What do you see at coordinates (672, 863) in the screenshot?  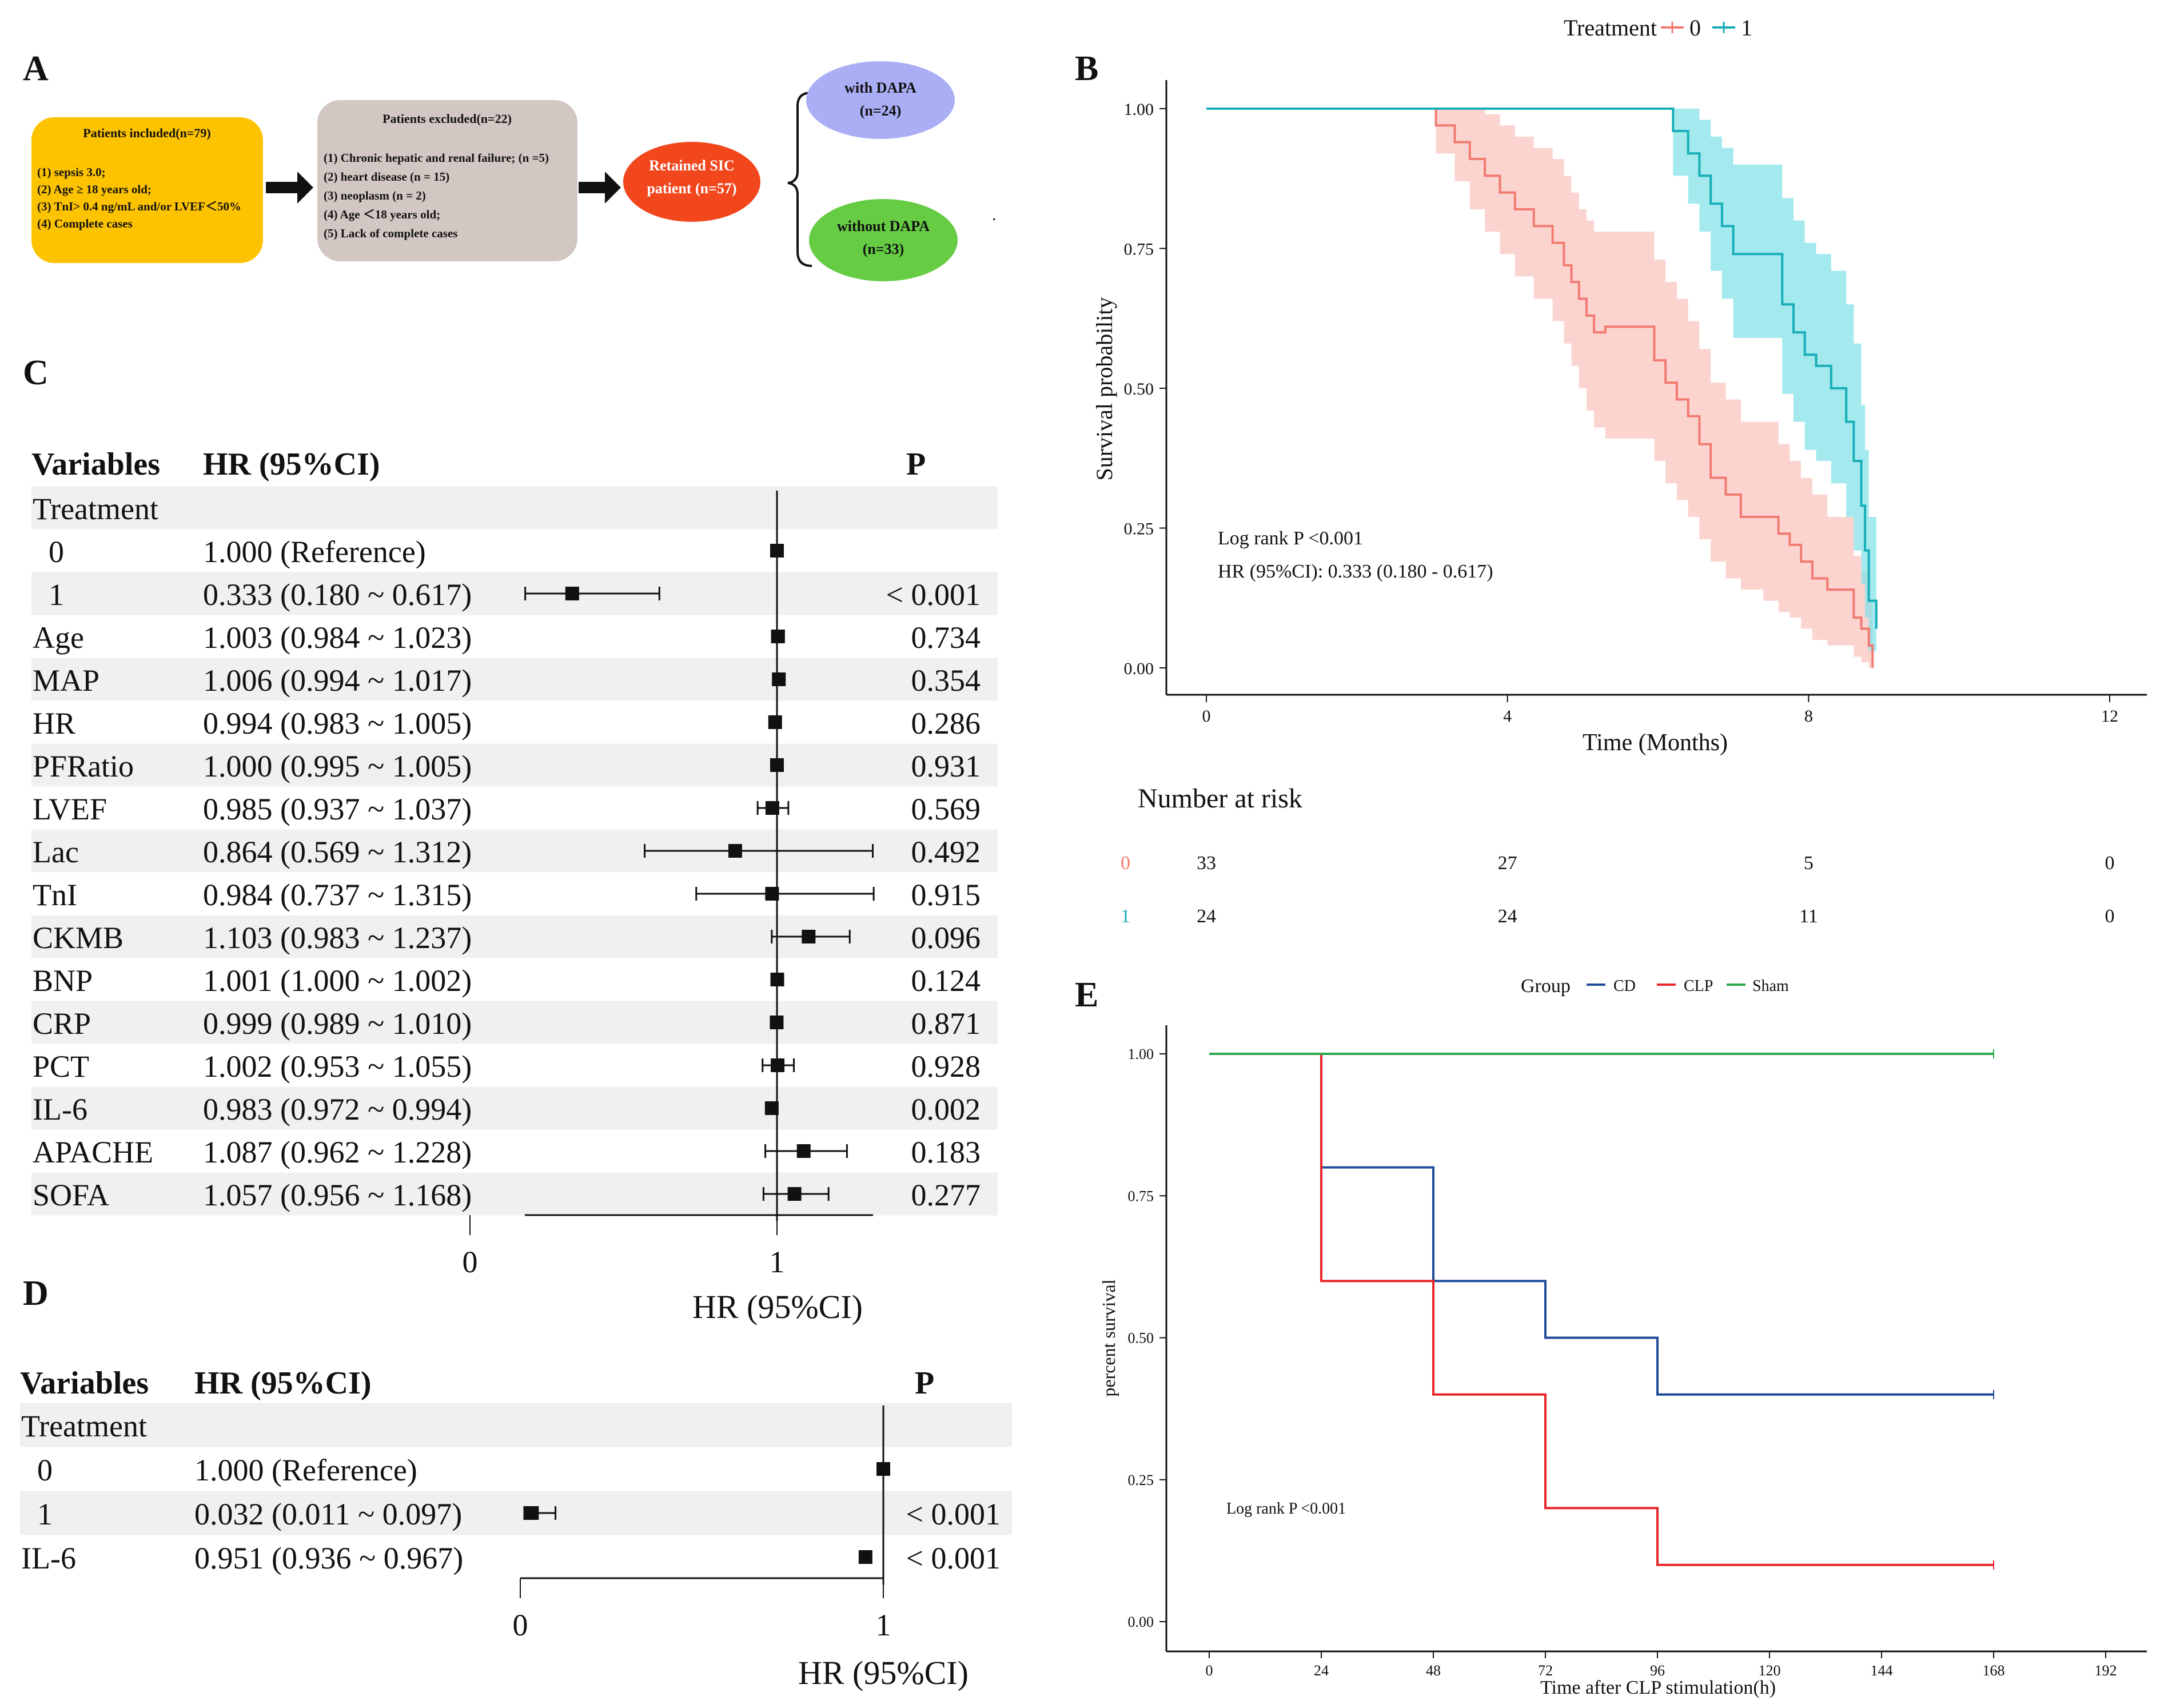 I see `forest-c-plot` at bounding box center [672, 863].